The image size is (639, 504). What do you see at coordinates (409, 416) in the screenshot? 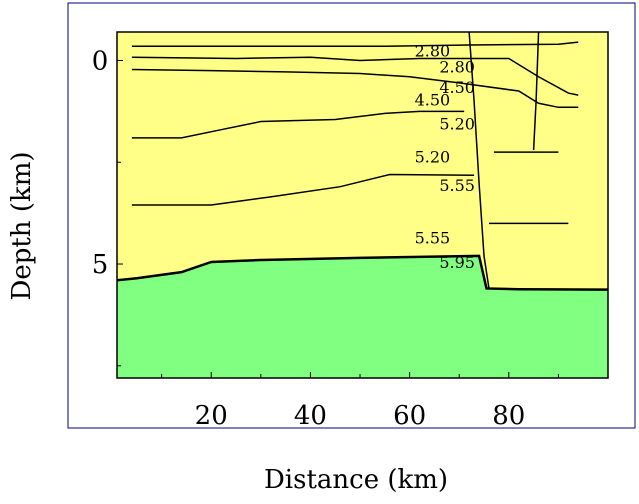
I see `x-tick-label: 60` at bounding box center [409, 416].